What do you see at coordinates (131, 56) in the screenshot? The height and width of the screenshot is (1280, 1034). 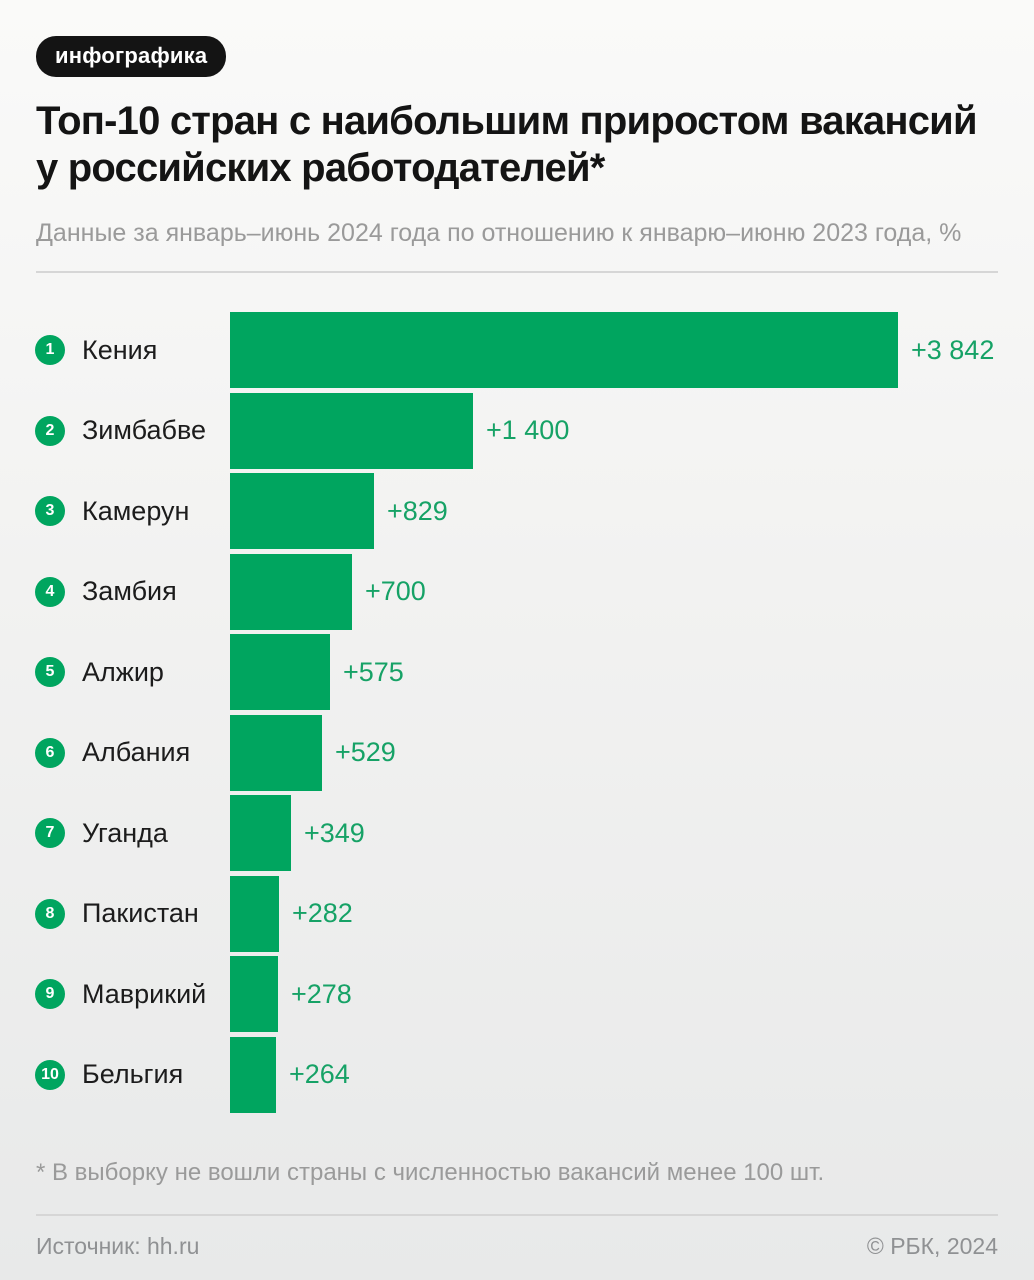 I see `infographic-badge: инфографика` at bounding box center [131, 56].